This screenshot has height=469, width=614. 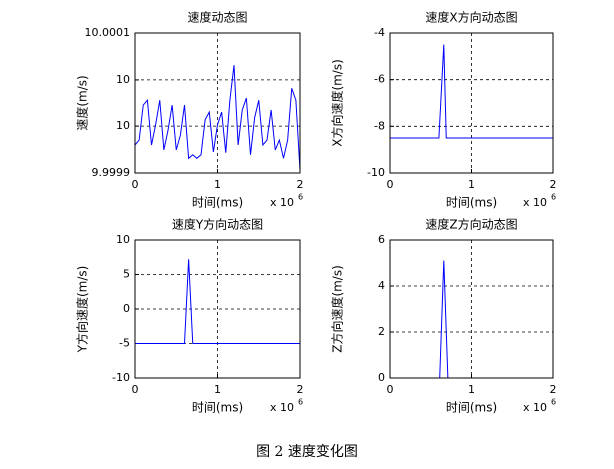 I want to click on chart-title: 速度X方向动态图, so click(x=471, y=17).